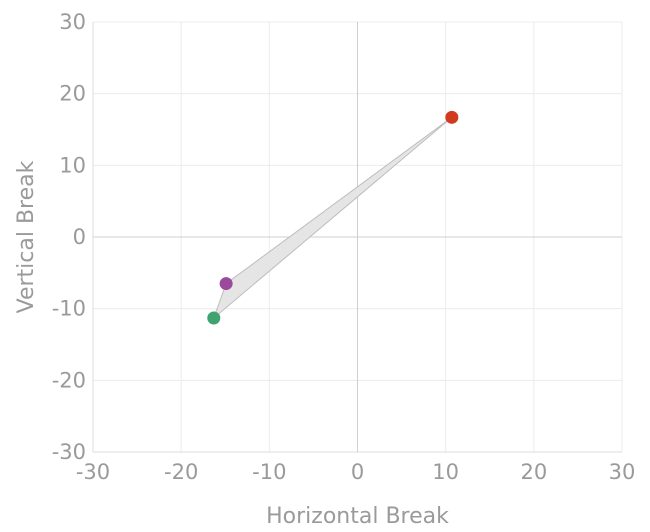  I want to click on x-tick-labels: -30 -20 -10 0 10 20 30, so click(356, 472).